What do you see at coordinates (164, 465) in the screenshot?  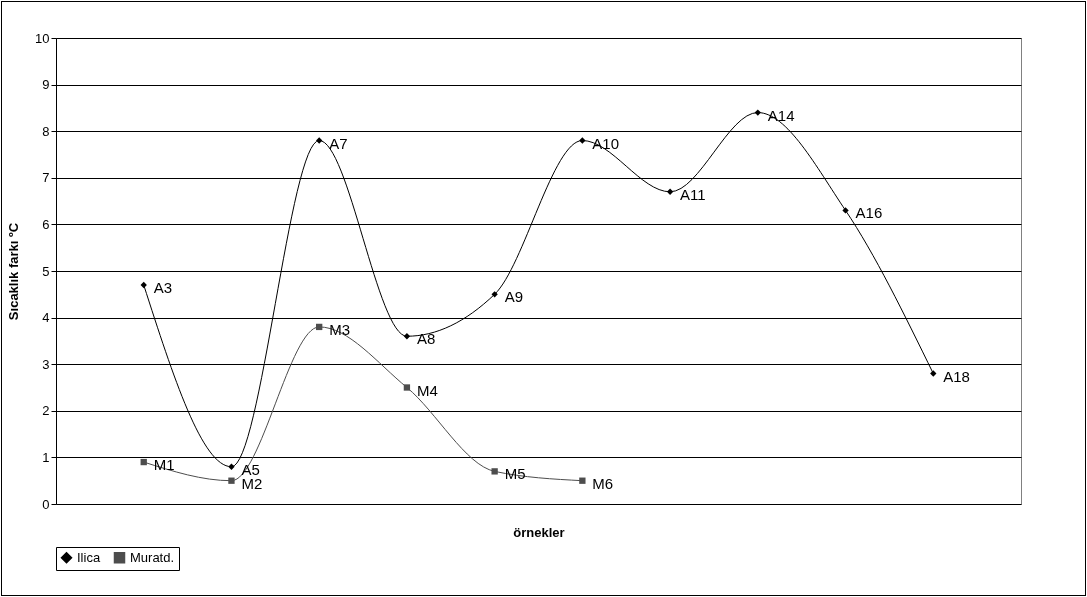 I see `data-label: M1` at bounding box center [164, 465].